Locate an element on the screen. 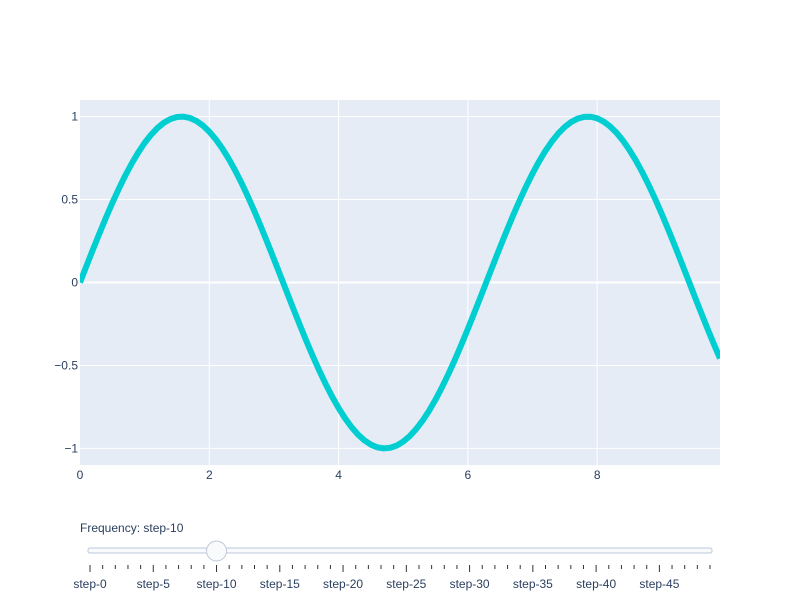 The width and height of the screenshot is (800, 600). y-tick-label: 1 is located at coordinates (74, 117).